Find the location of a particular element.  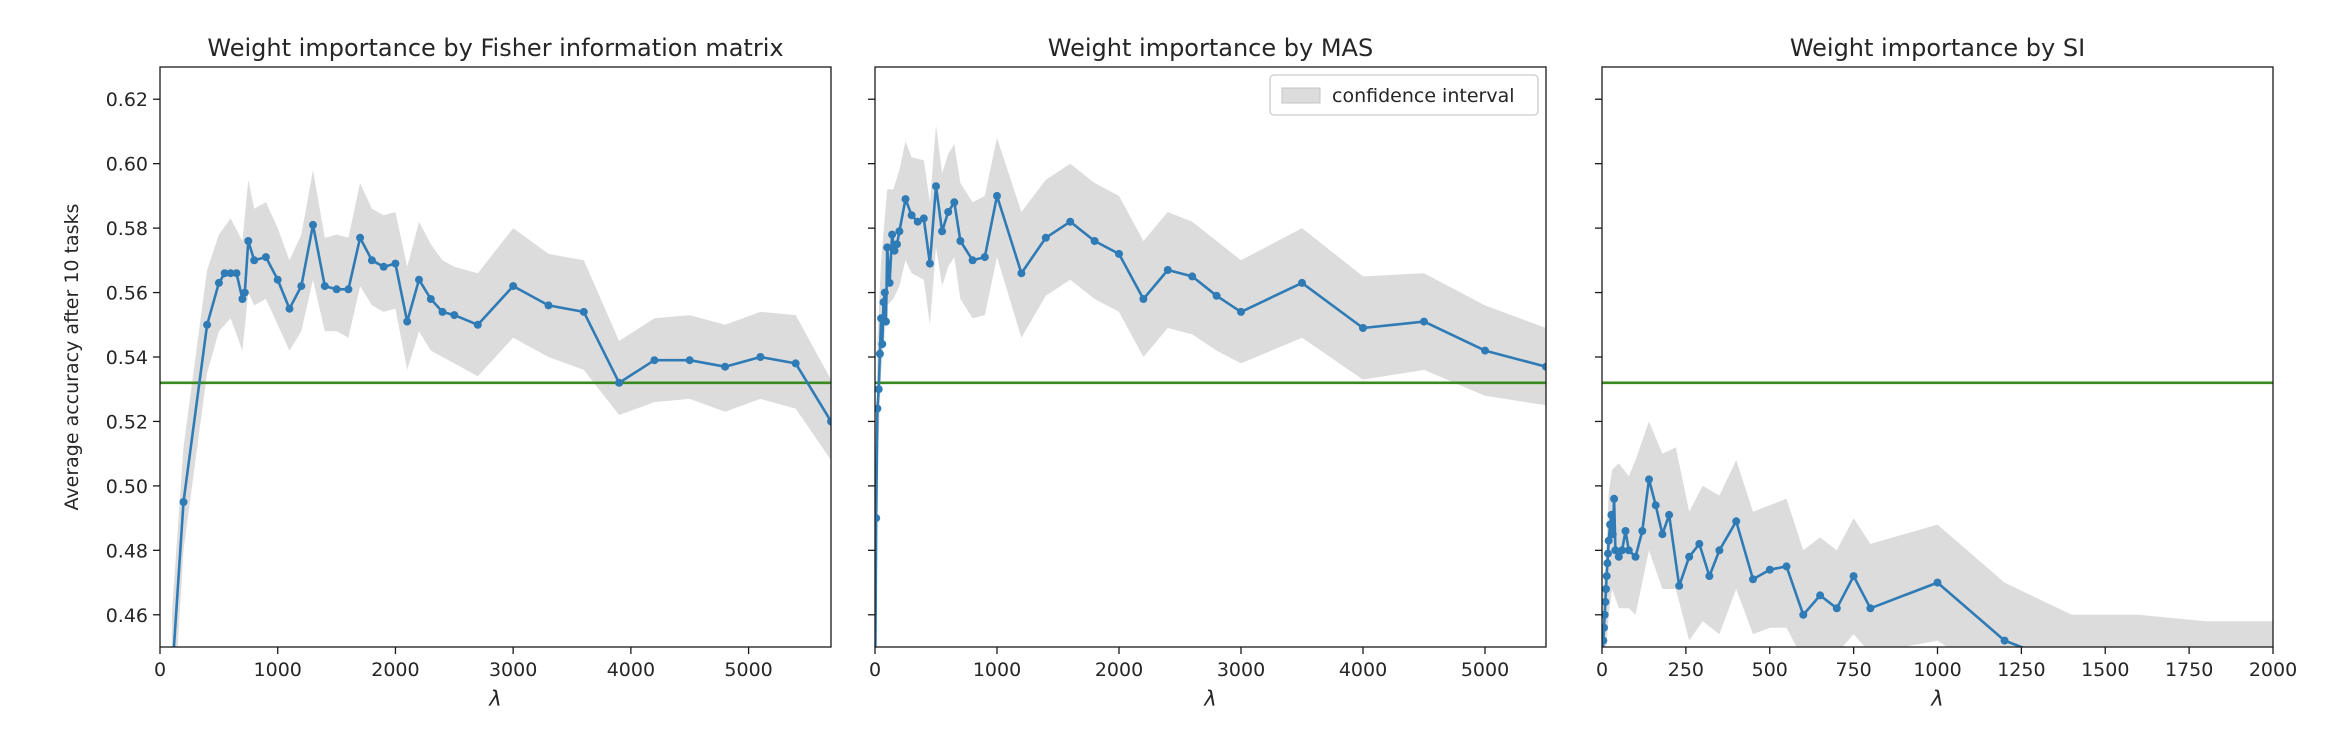

x-tick-label: 1000 is located at coordinates (997, 670).